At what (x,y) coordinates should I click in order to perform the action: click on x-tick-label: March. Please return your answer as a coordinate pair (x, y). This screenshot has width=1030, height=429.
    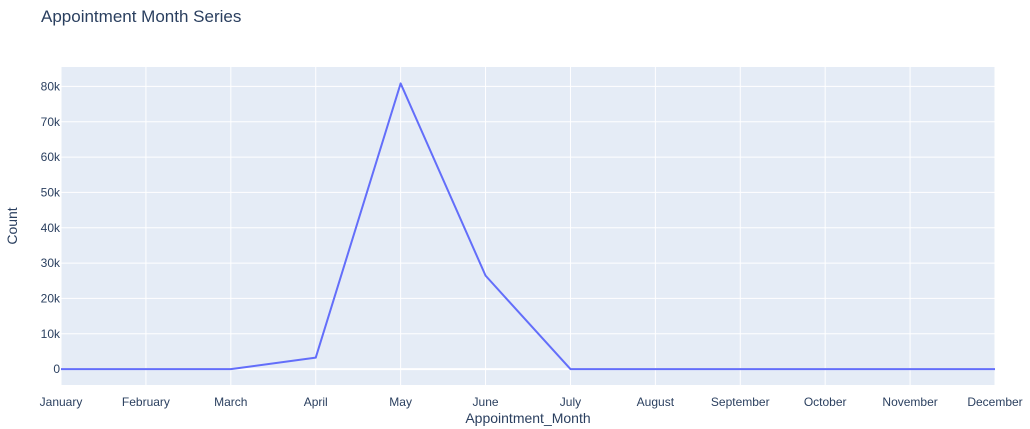
    Looking at the image, I should click on (230, 402).